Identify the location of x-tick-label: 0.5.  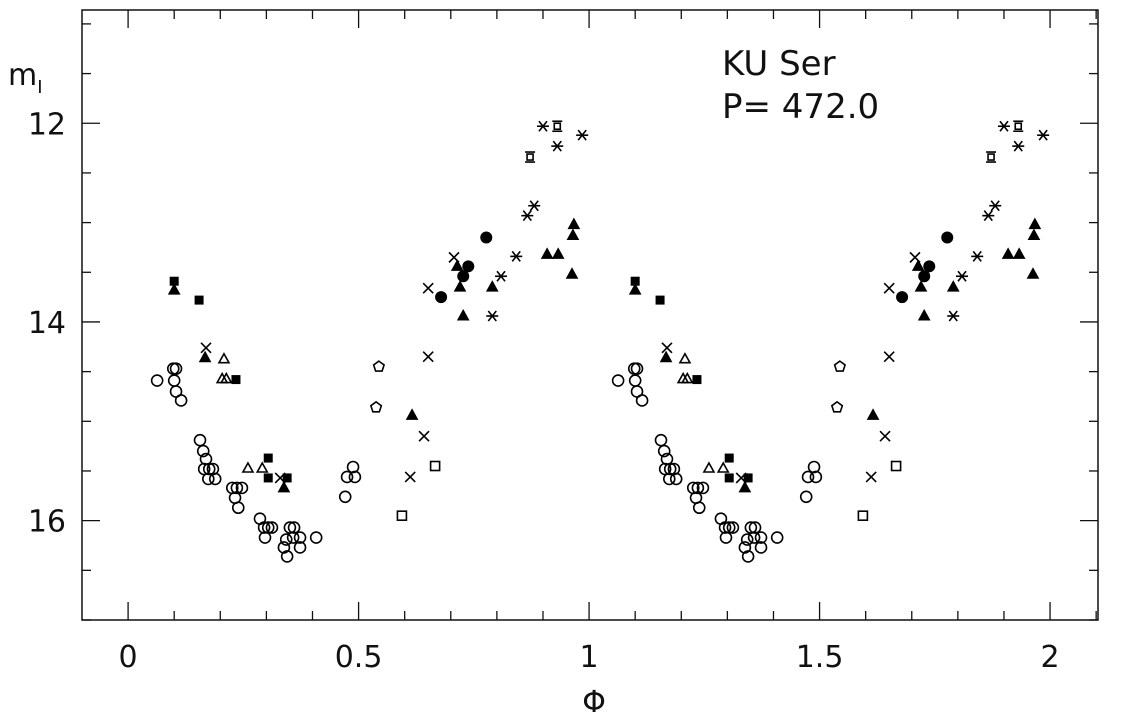
(359, 657).